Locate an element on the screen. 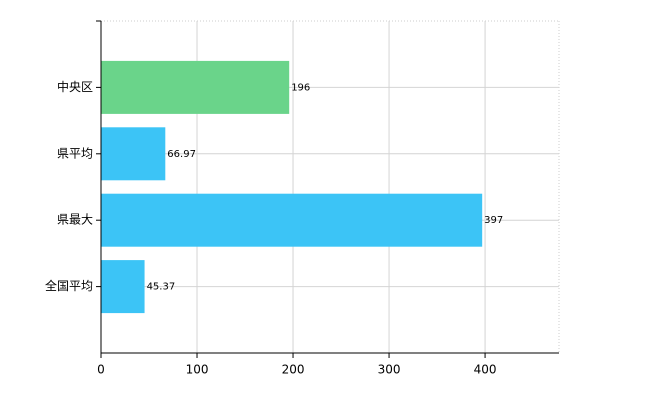  value-label: 45.37 is located at coordinates (161, 287).